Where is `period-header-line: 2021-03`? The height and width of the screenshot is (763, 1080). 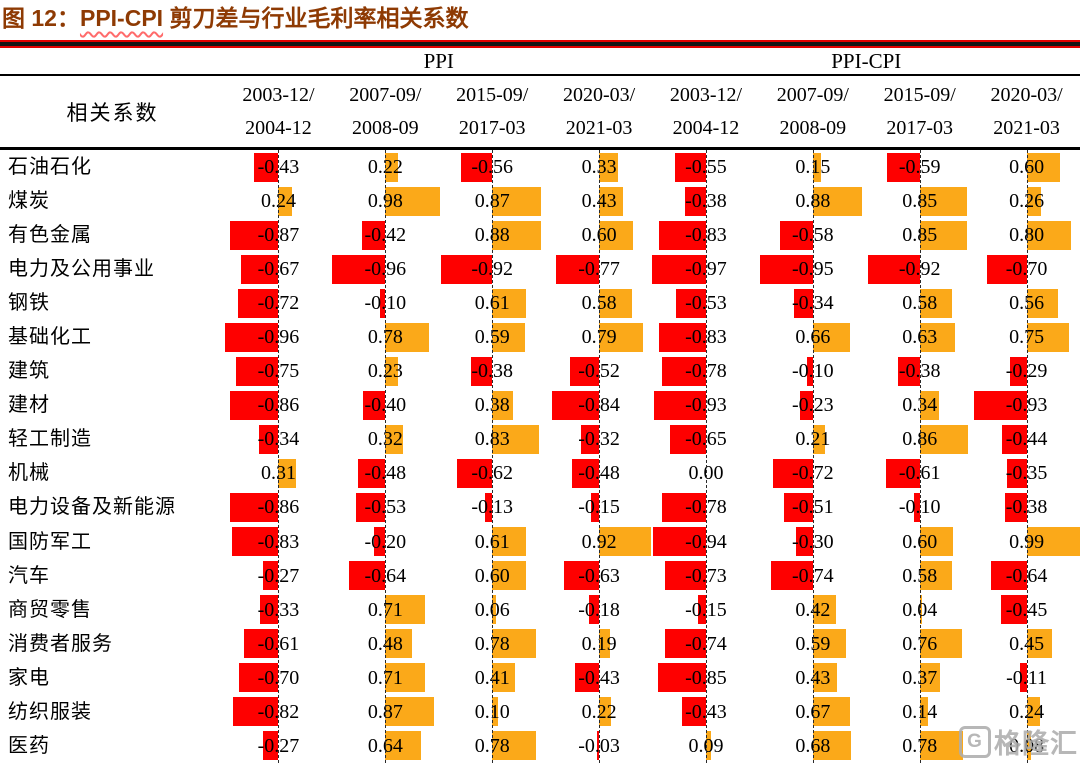
period-header-line: 2021-03 is located at coordinates (1026, 128).